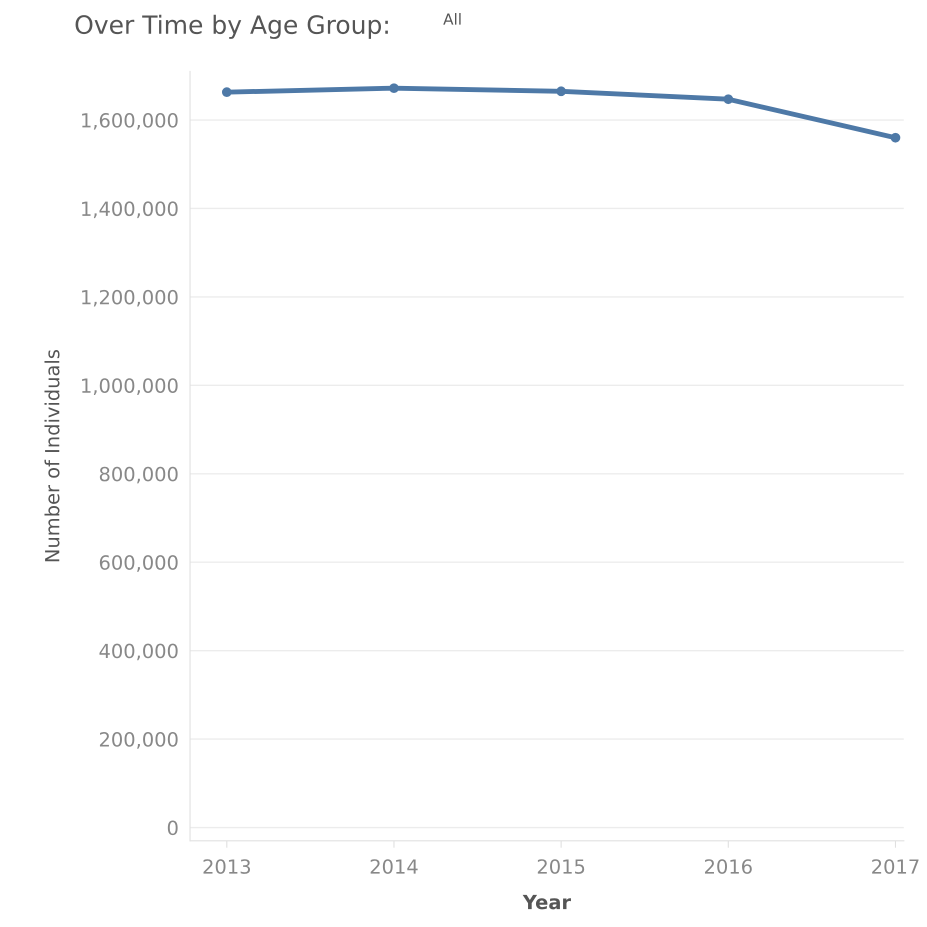 The height and width of the screenshot is (927, 927). I want to click on y-tick-label: 1,600,000, so click(130, 121).